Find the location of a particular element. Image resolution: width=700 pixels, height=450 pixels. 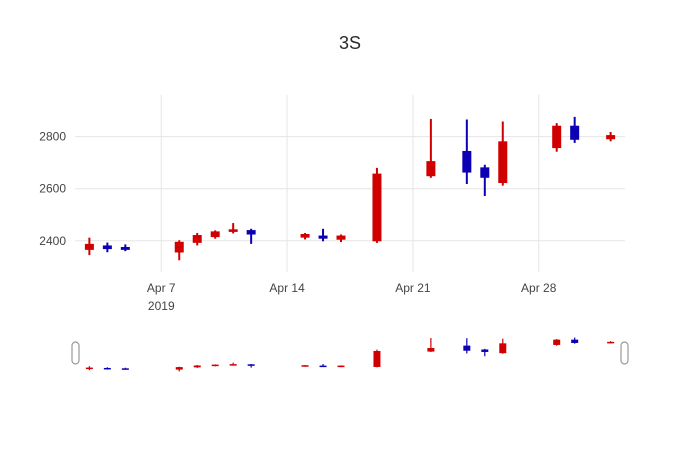

x-tick-label: Apr 7 is located at coordinates (161, 288).